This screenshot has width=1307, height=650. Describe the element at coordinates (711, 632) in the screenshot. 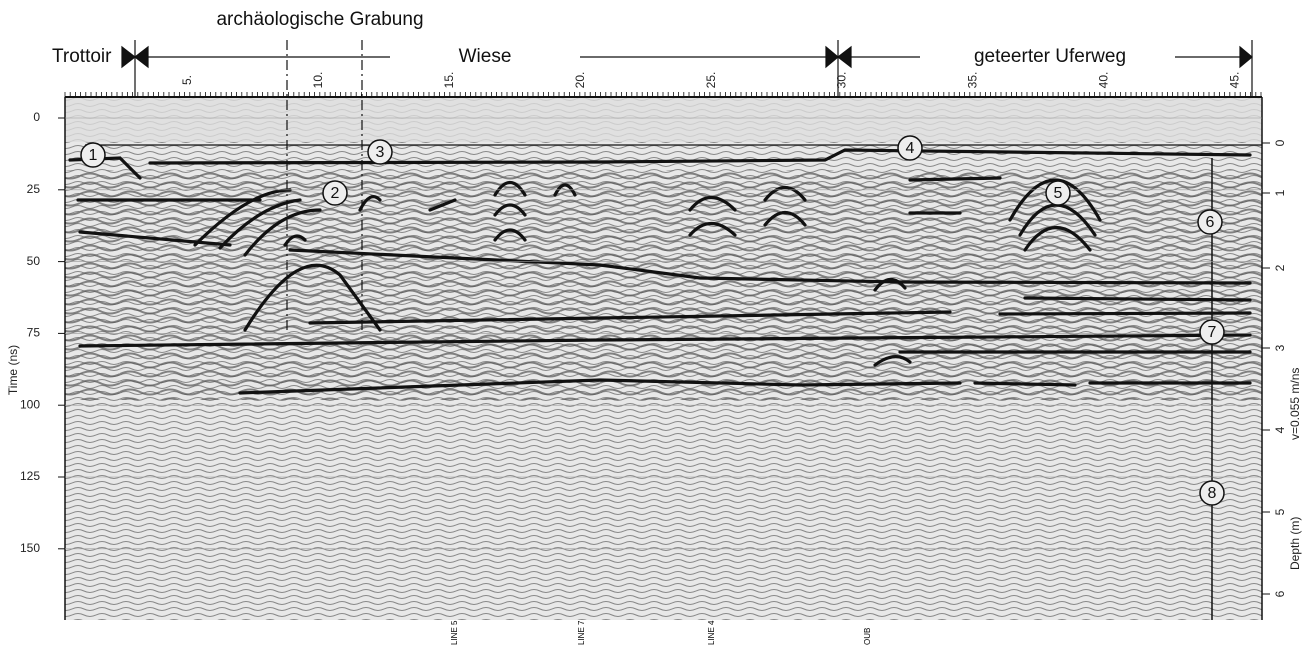

I see `line-label: LINE 4` at that location.